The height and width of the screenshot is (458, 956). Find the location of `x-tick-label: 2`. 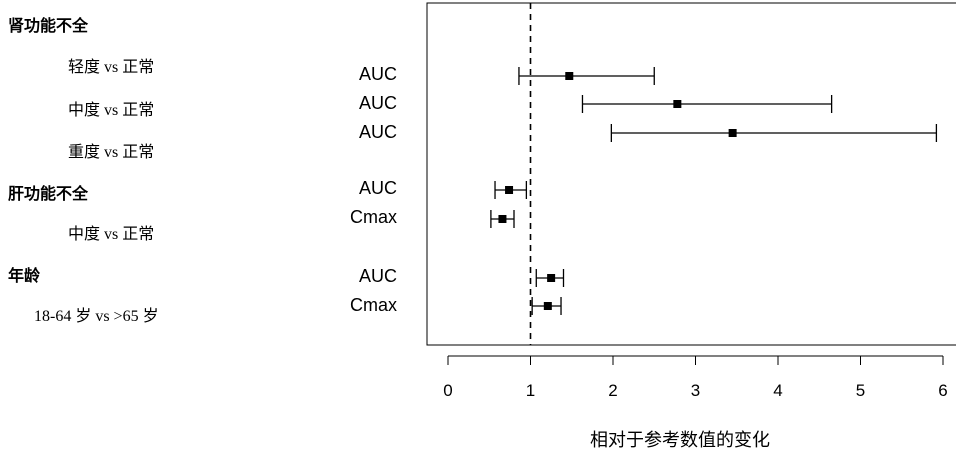

x-tick-label: 2 is located at coordinates (612, 390).